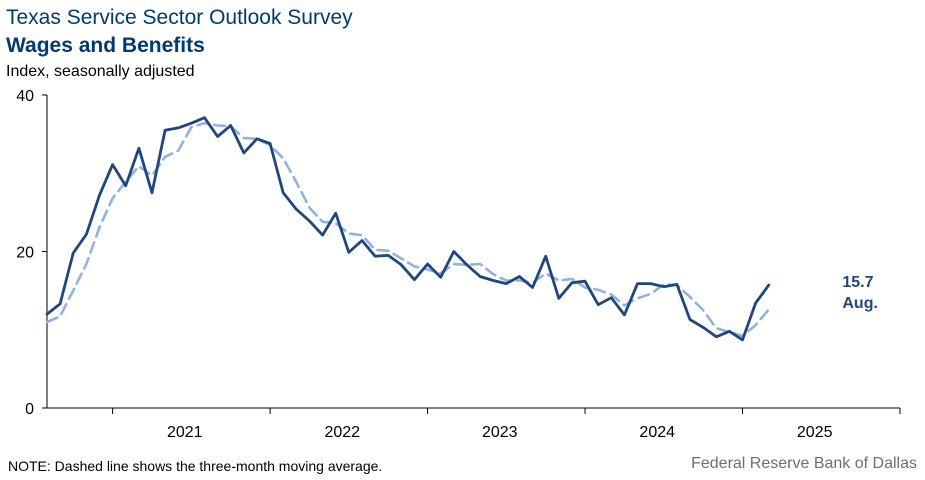 Image resolution: width=925 pixels, height=480 pixels. I want to click on x-tick-label: 2024, so click(657, 432).